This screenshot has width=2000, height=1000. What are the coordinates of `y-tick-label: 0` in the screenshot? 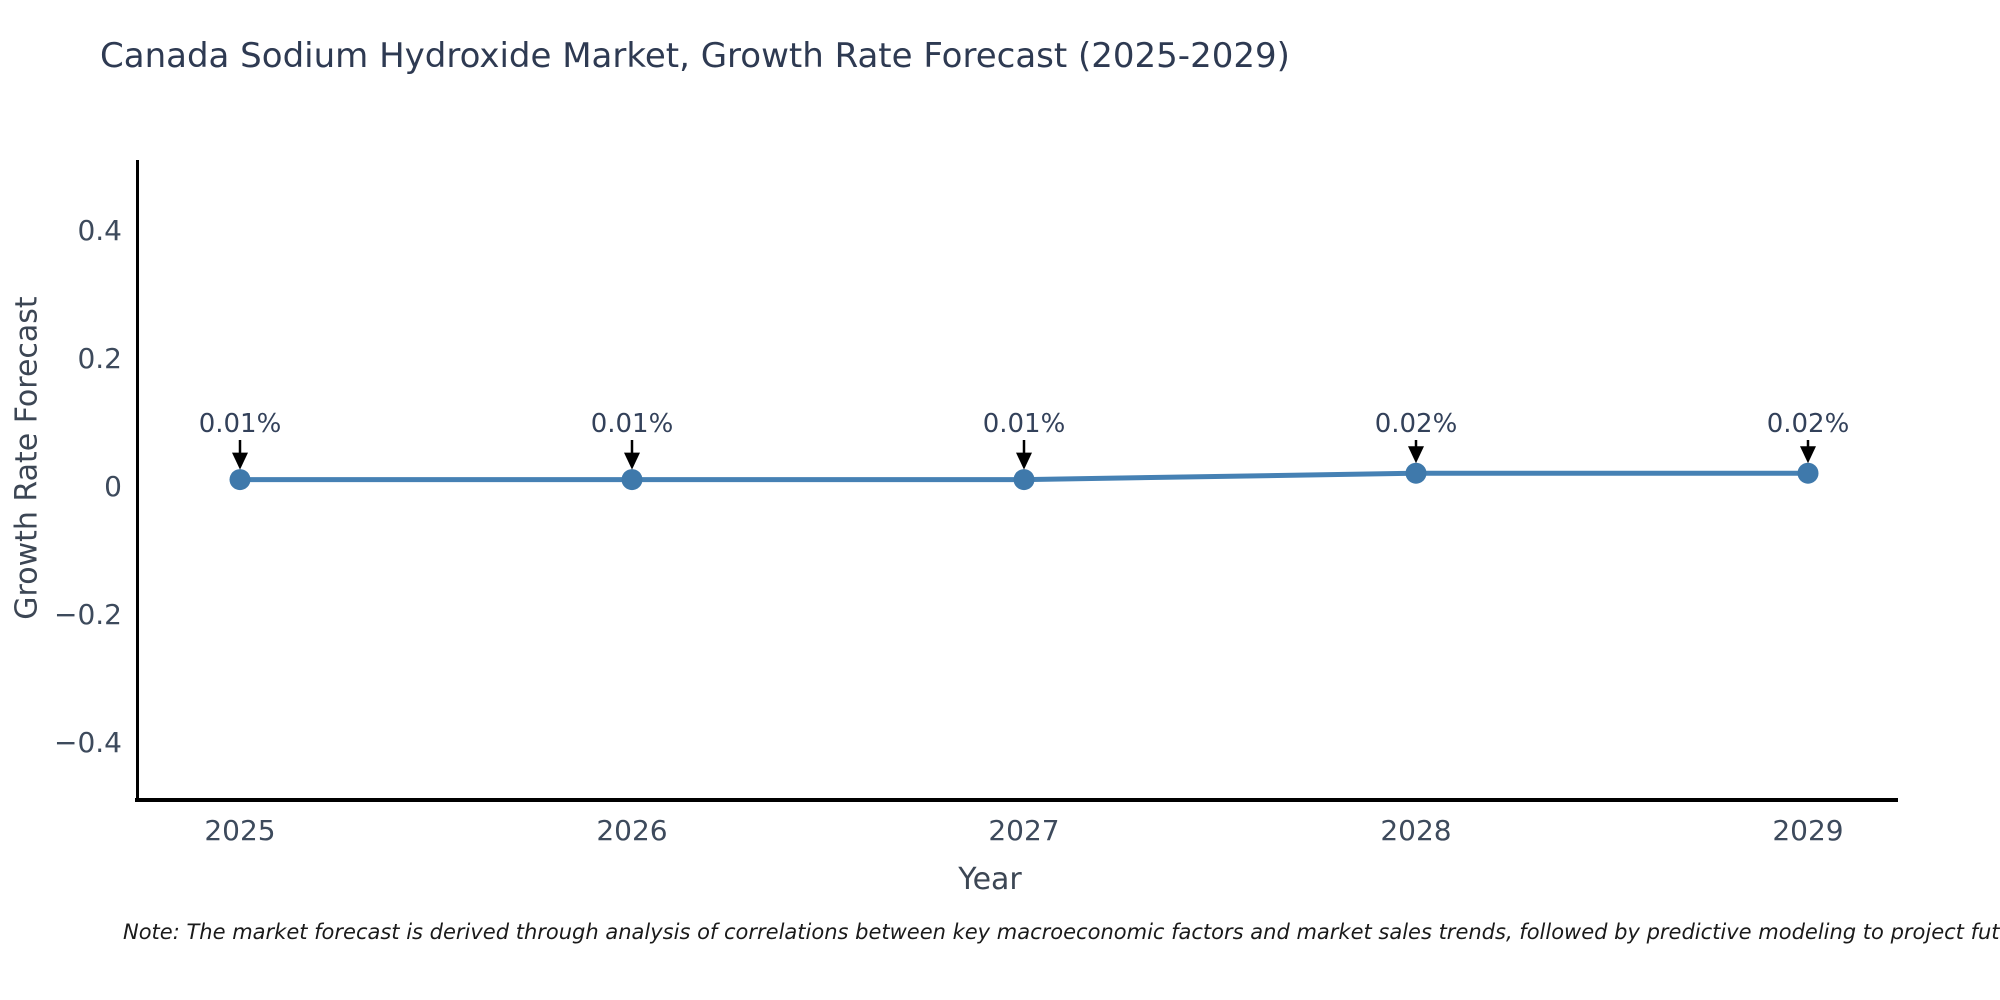 It's located at (113, 486).